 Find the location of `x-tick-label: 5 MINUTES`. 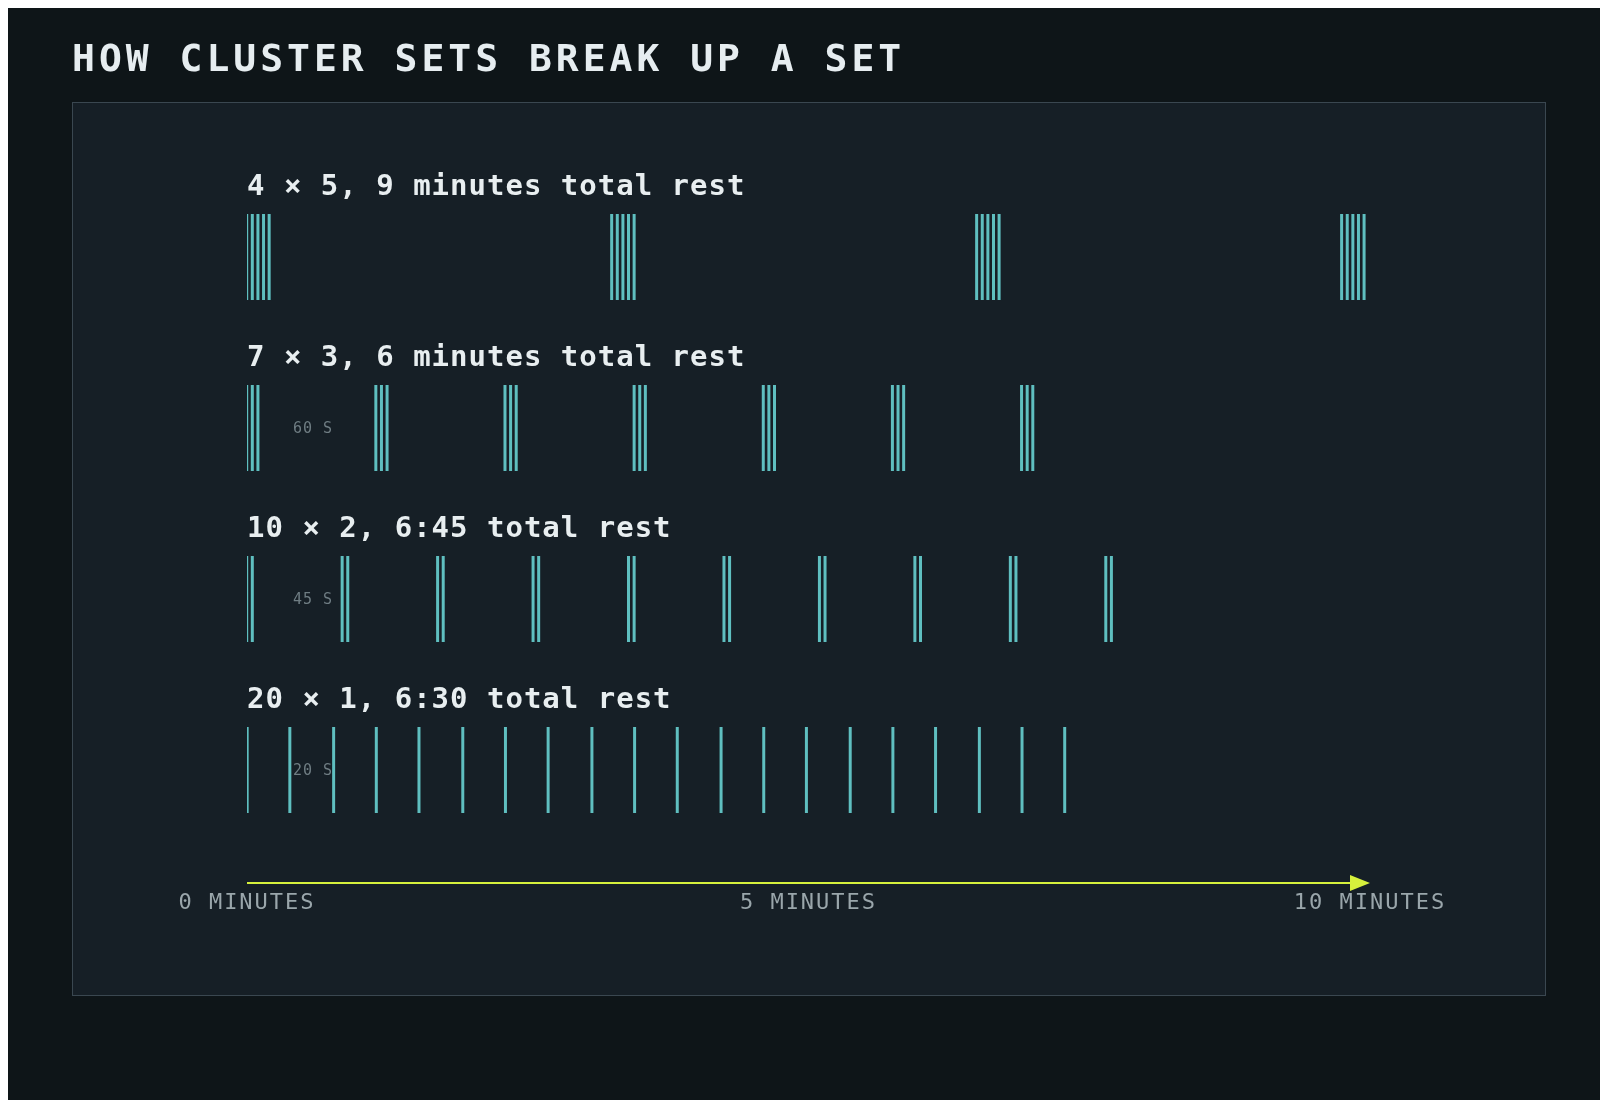

x-tick-label: 5 MINUTES is located at coordinates (808, 901).